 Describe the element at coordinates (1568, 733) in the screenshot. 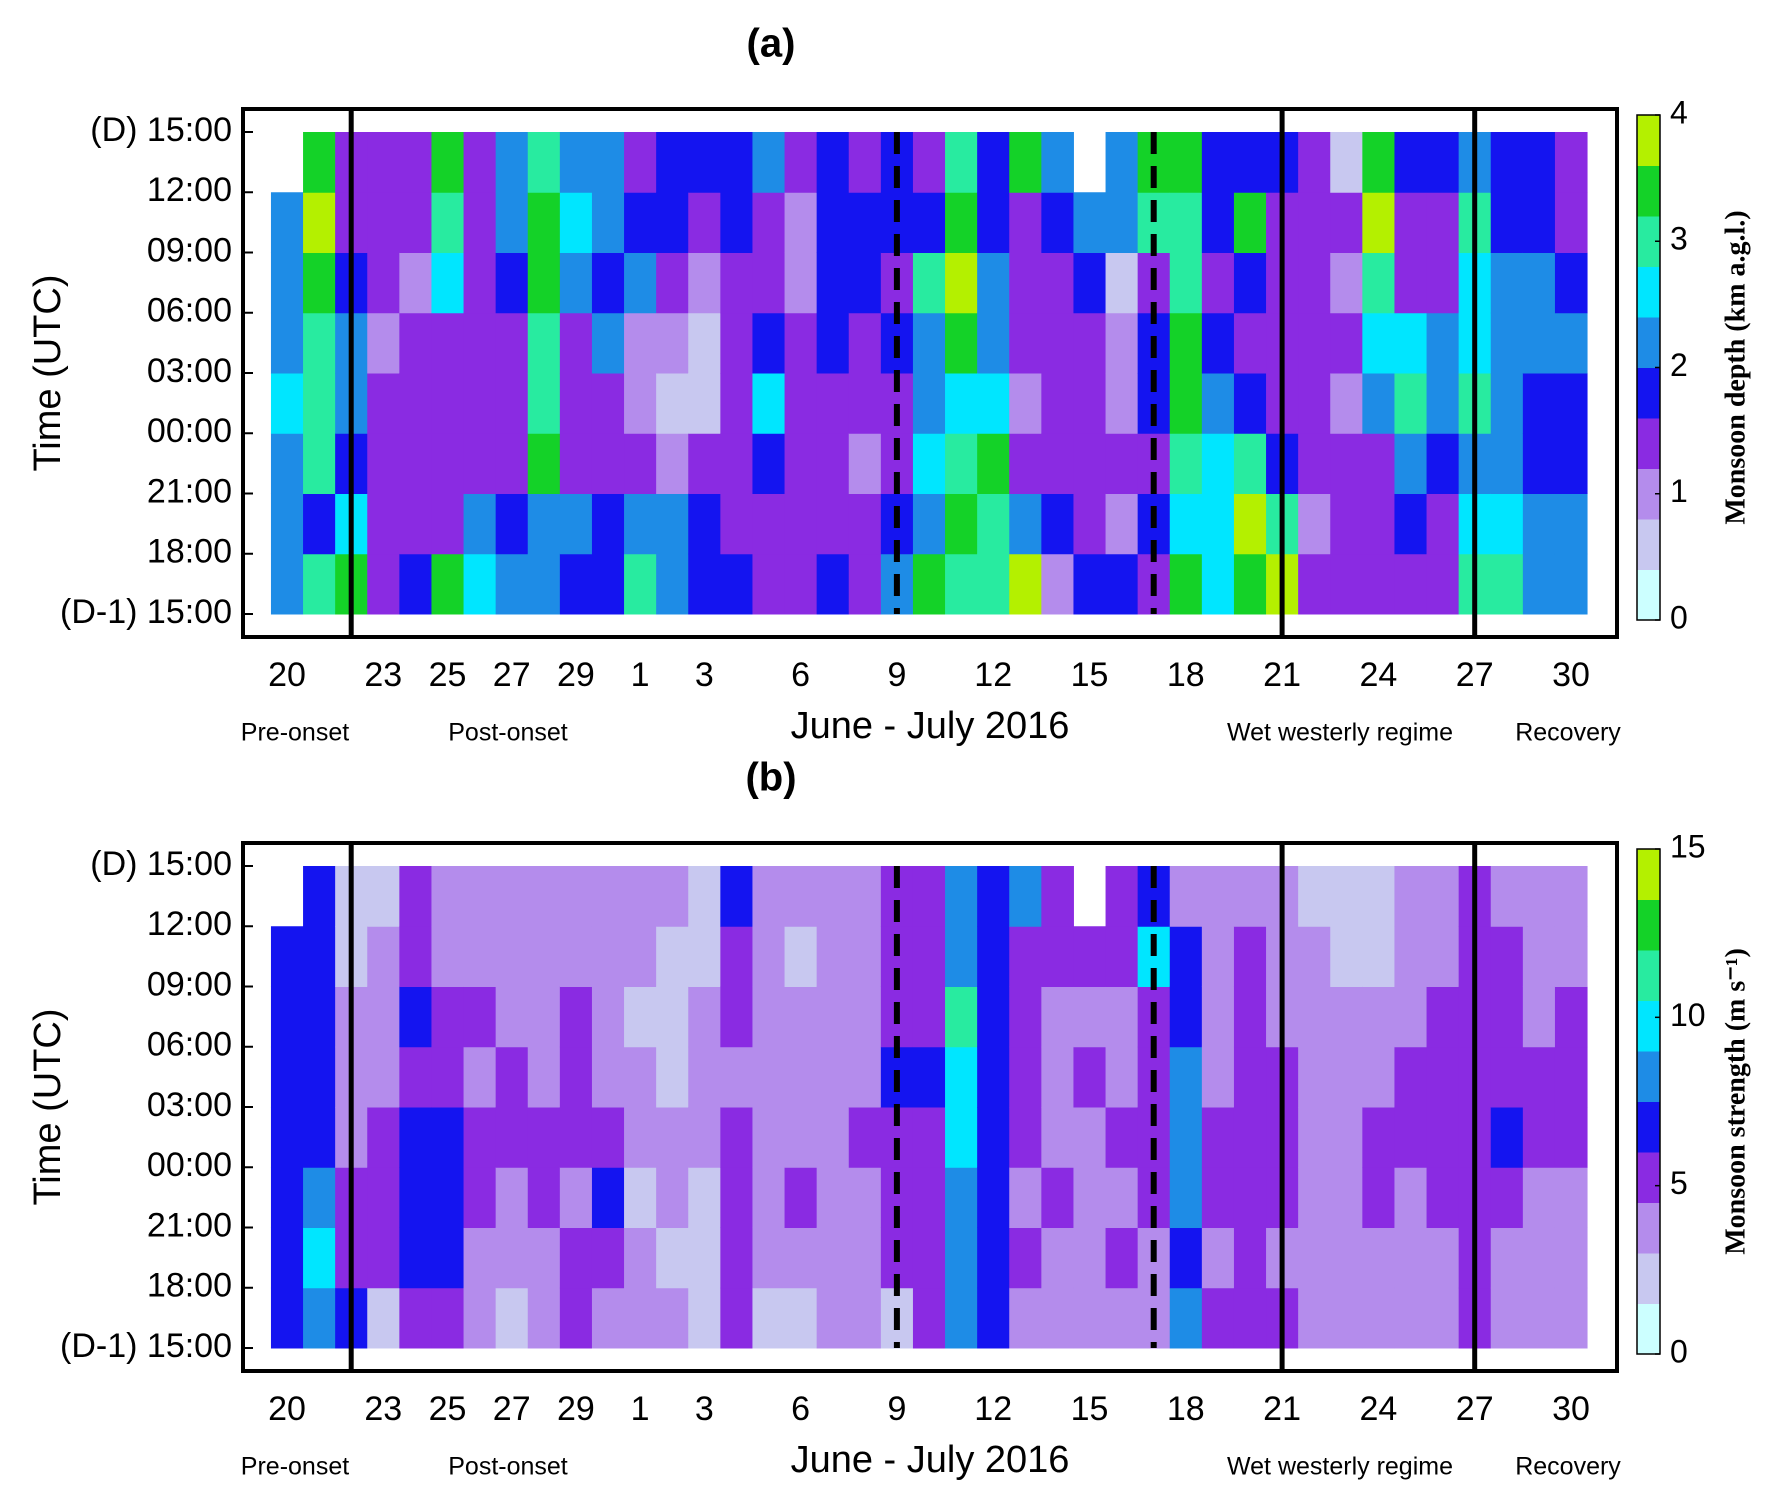

I see `regime-label: Recovery` at that location.